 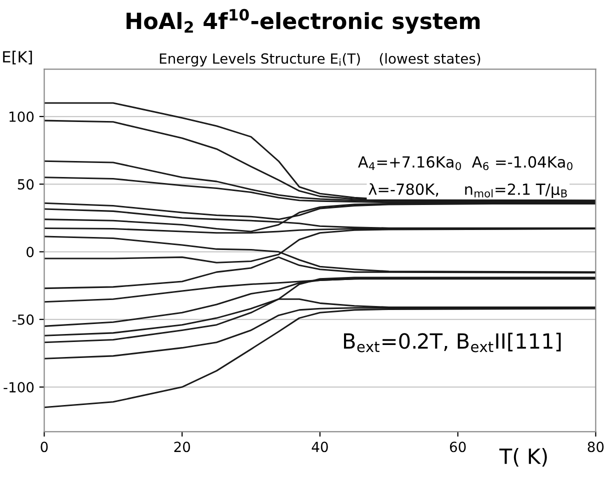 What do you see at coordinates (320, 447) in the screenshot?
I see `x-tick-label: 40` at bounding box center [320, 447].